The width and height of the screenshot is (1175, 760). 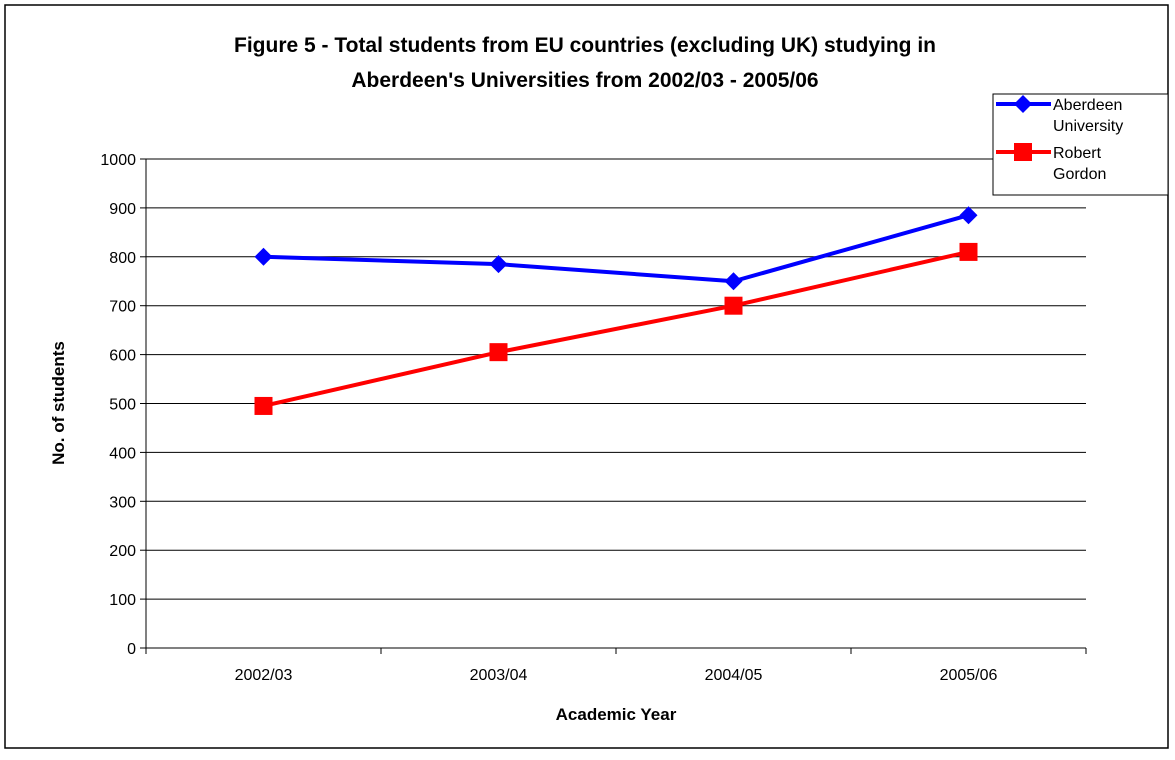 What do you see at coordinates (616, 714) in the screenshot?
I see `x-axis-title: Academic Year` at bounding box center [616, 714].